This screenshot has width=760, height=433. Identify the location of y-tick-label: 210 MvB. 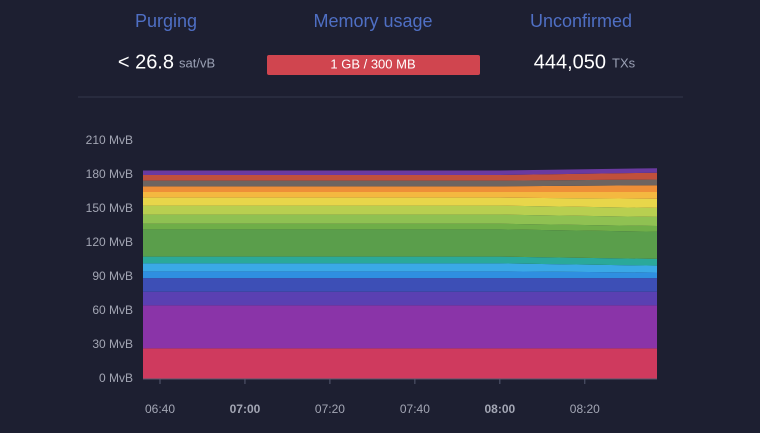
(109, 140).